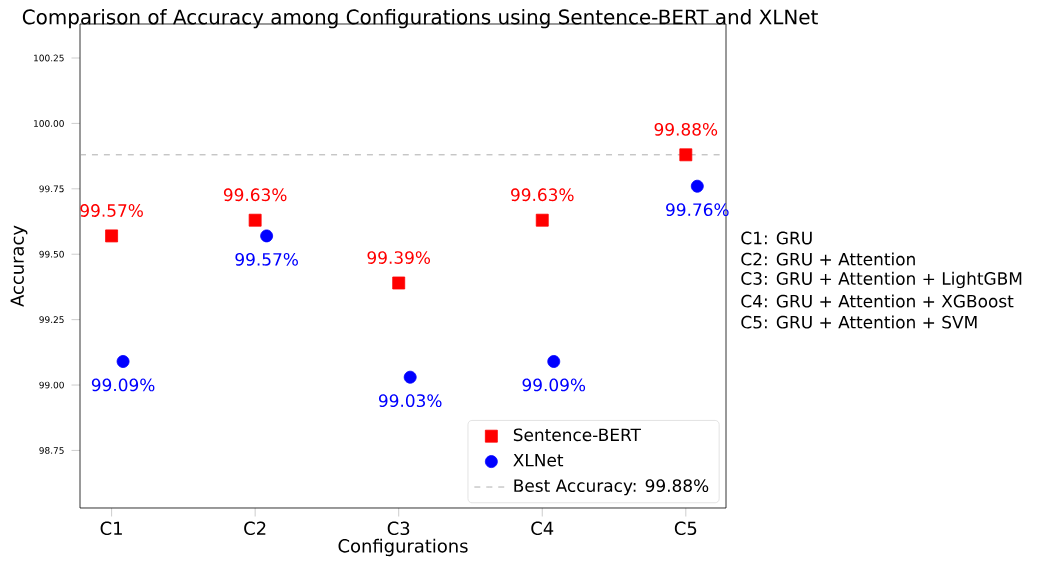  What do you see at coordinates (577, 435) in the screenshot?
I see `legend-label: Sentence-BERT` at bounding box center [577, 435].